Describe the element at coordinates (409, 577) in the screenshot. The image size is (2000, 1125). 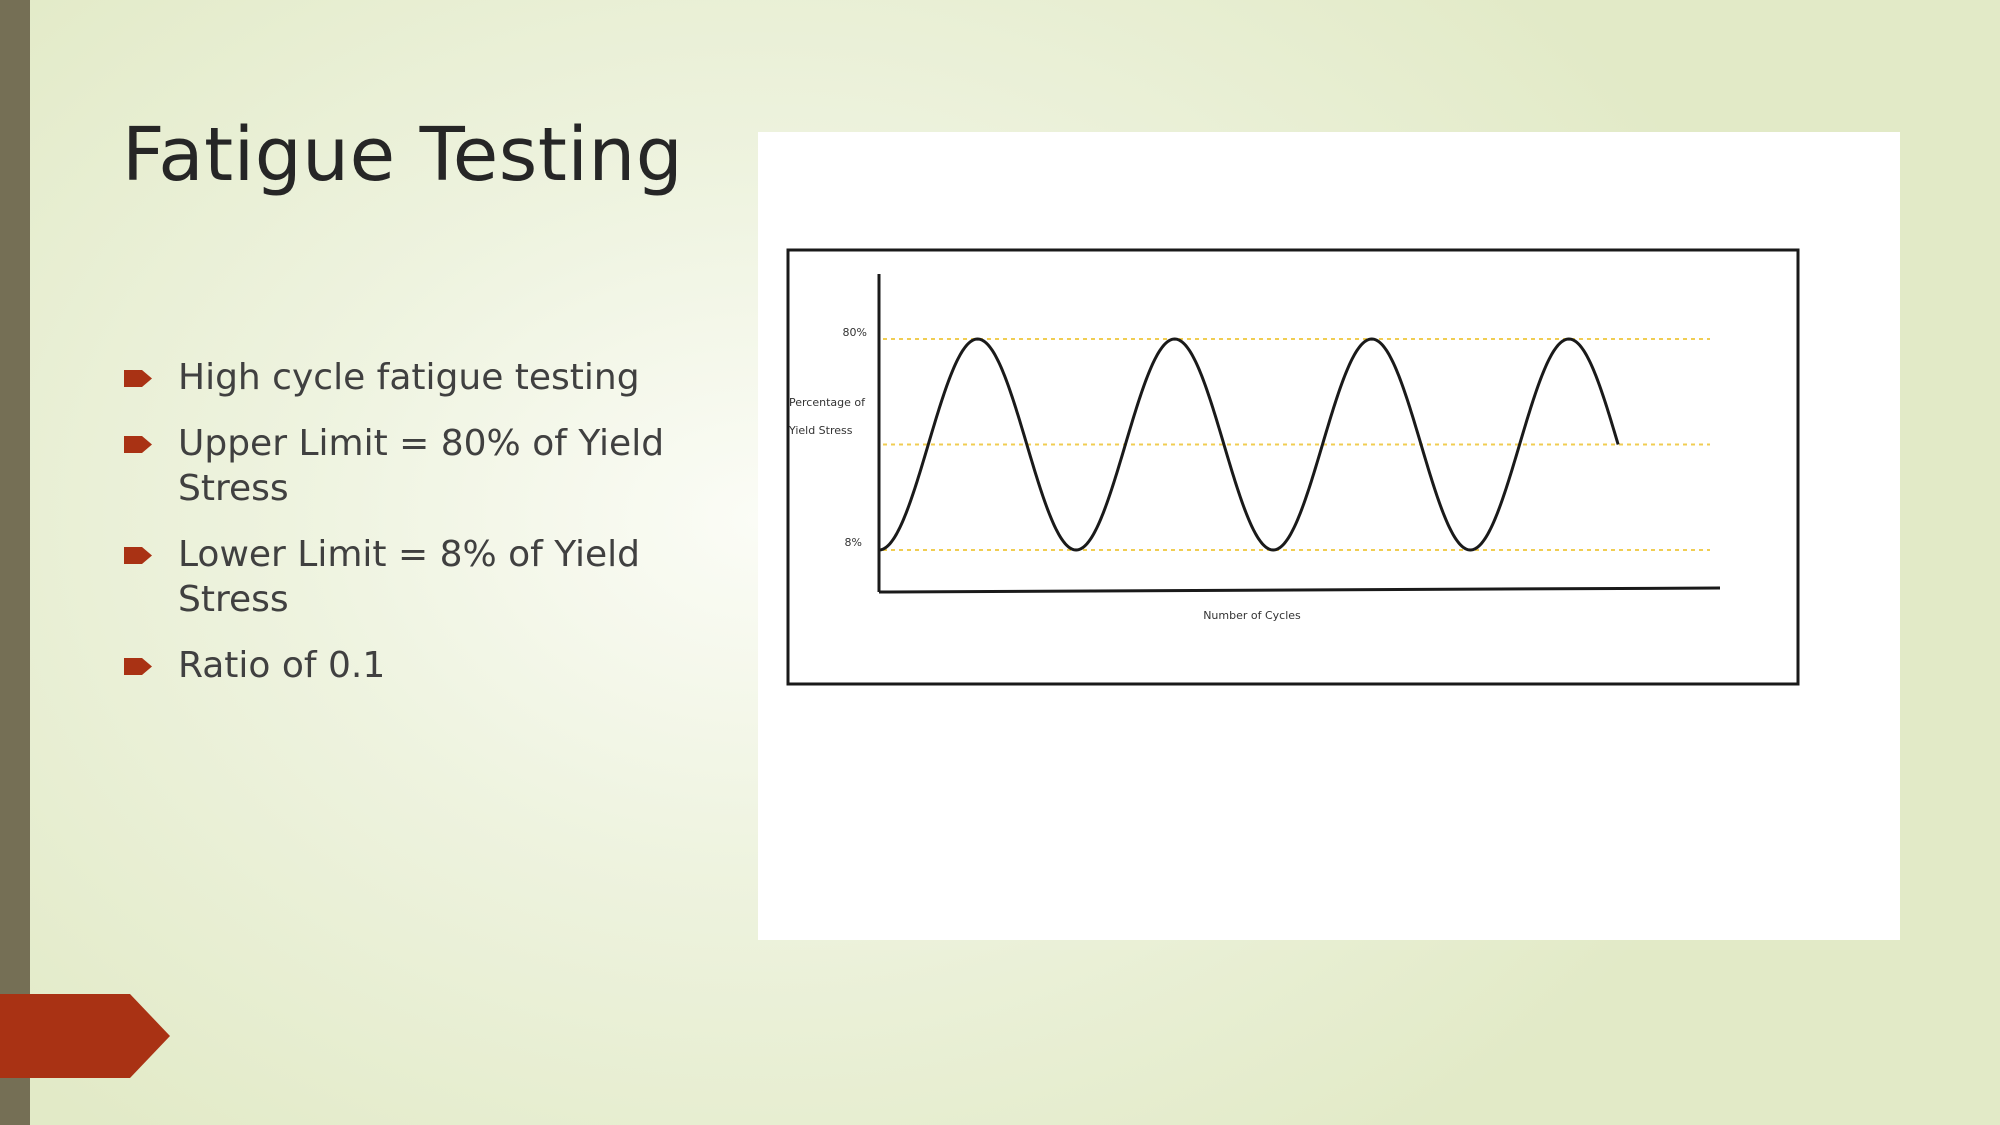
I see `bullet-text: Lower Limit = 8% of Yield Stress` at that location.